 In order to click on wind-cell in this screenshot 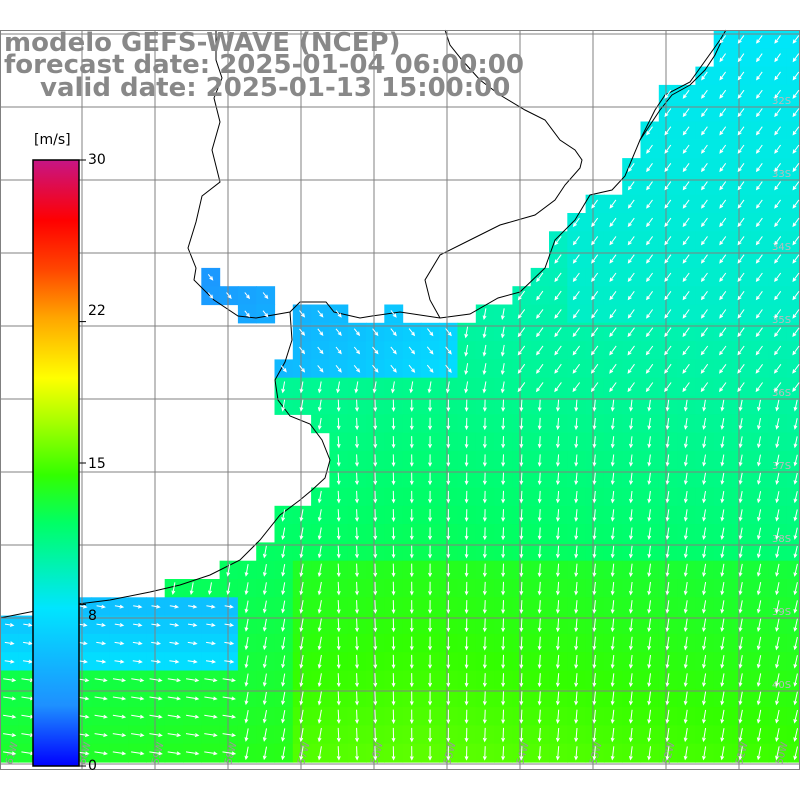, I will do `click(793, 314)`.